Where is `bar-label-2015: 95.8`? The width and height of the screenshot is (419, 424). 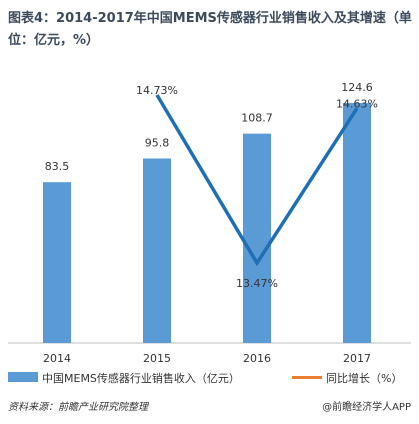 bar-label-2015: 95.8 is located at coordinates (157, 142).